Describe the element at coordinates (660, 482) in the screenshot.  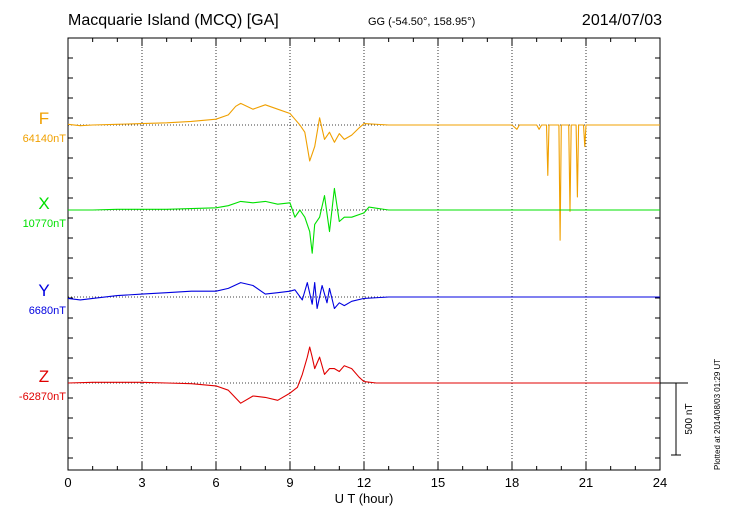
I see `x-tick-label: 24` at that location.